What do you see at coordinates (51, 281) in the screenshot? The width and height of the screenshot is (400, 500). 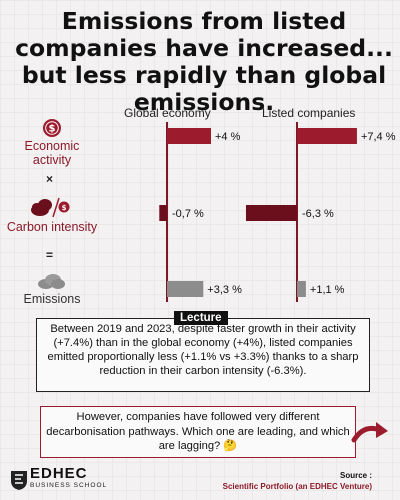 I see `smoke-cloud-icon` at bounding box center [51, 281].